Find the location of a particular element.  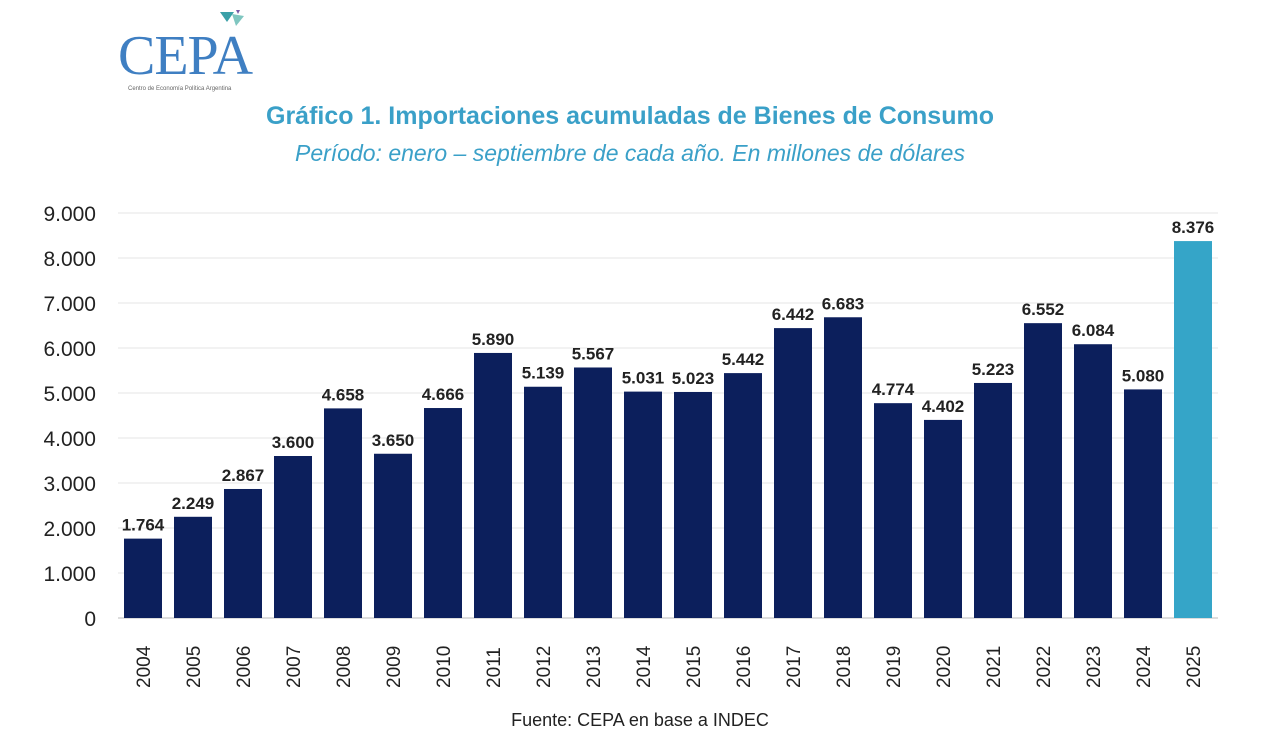

data-label: 4.658 is located at coordinates (343, 394).